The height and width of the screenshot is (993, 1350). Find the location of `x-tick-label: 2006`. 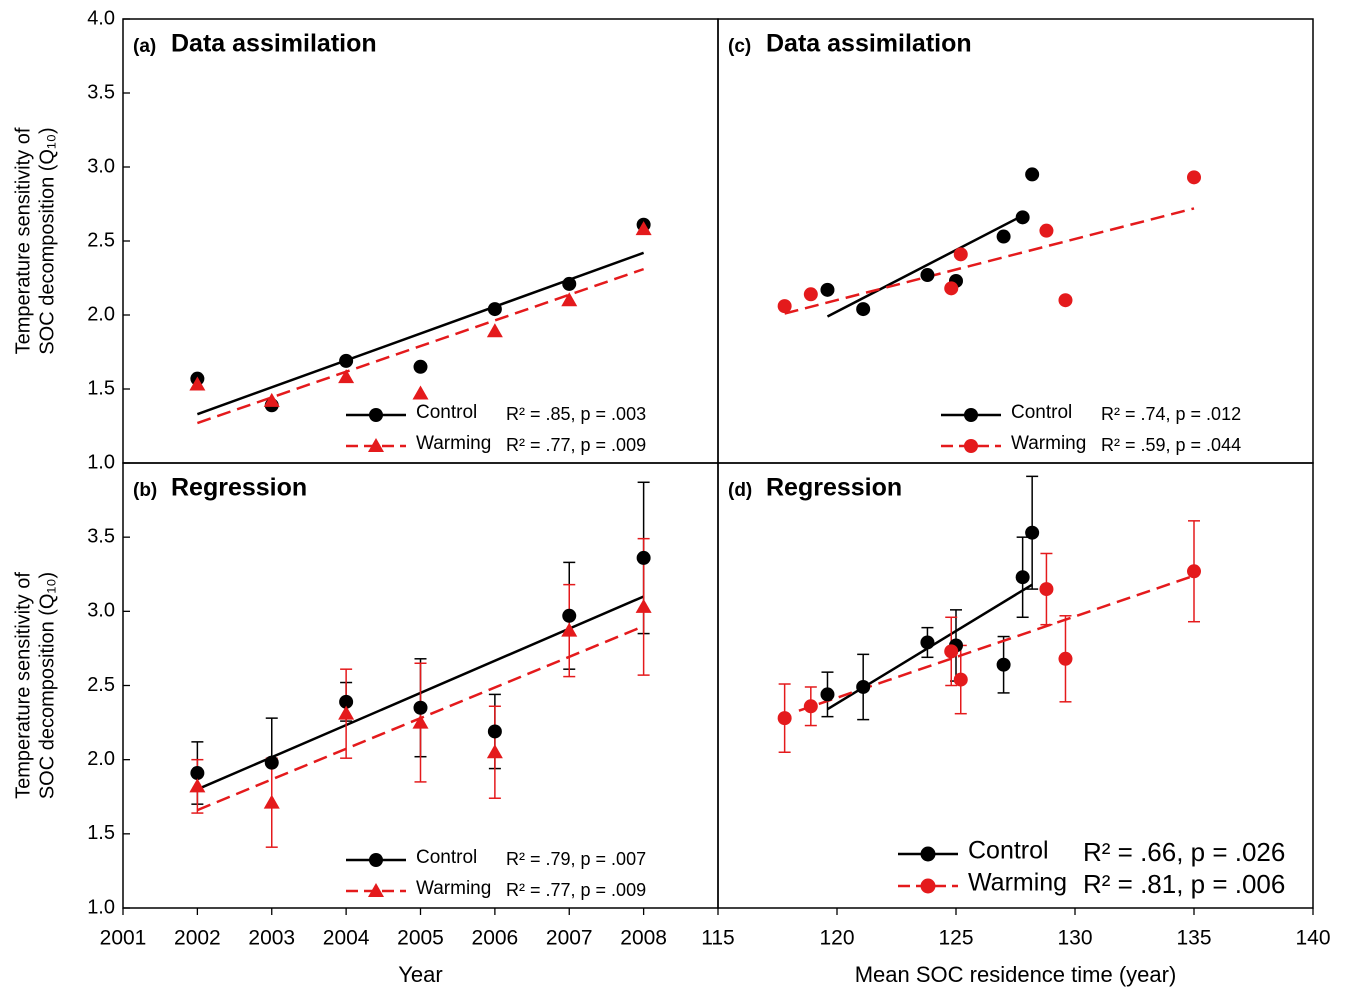

x-tick-label: 2006 is located at coordinates (495, 938).